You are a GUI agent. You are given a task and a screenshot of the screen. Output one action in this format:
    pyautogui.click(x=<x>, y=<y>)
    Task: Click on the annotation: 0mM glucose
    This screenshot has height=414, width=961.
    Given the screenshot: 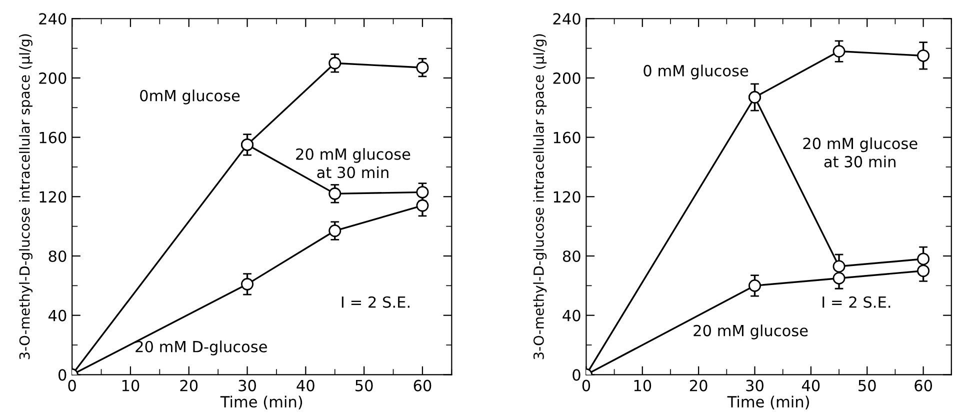 What is the action you would take?
    pyautogui.click(x=190, y=97)
    